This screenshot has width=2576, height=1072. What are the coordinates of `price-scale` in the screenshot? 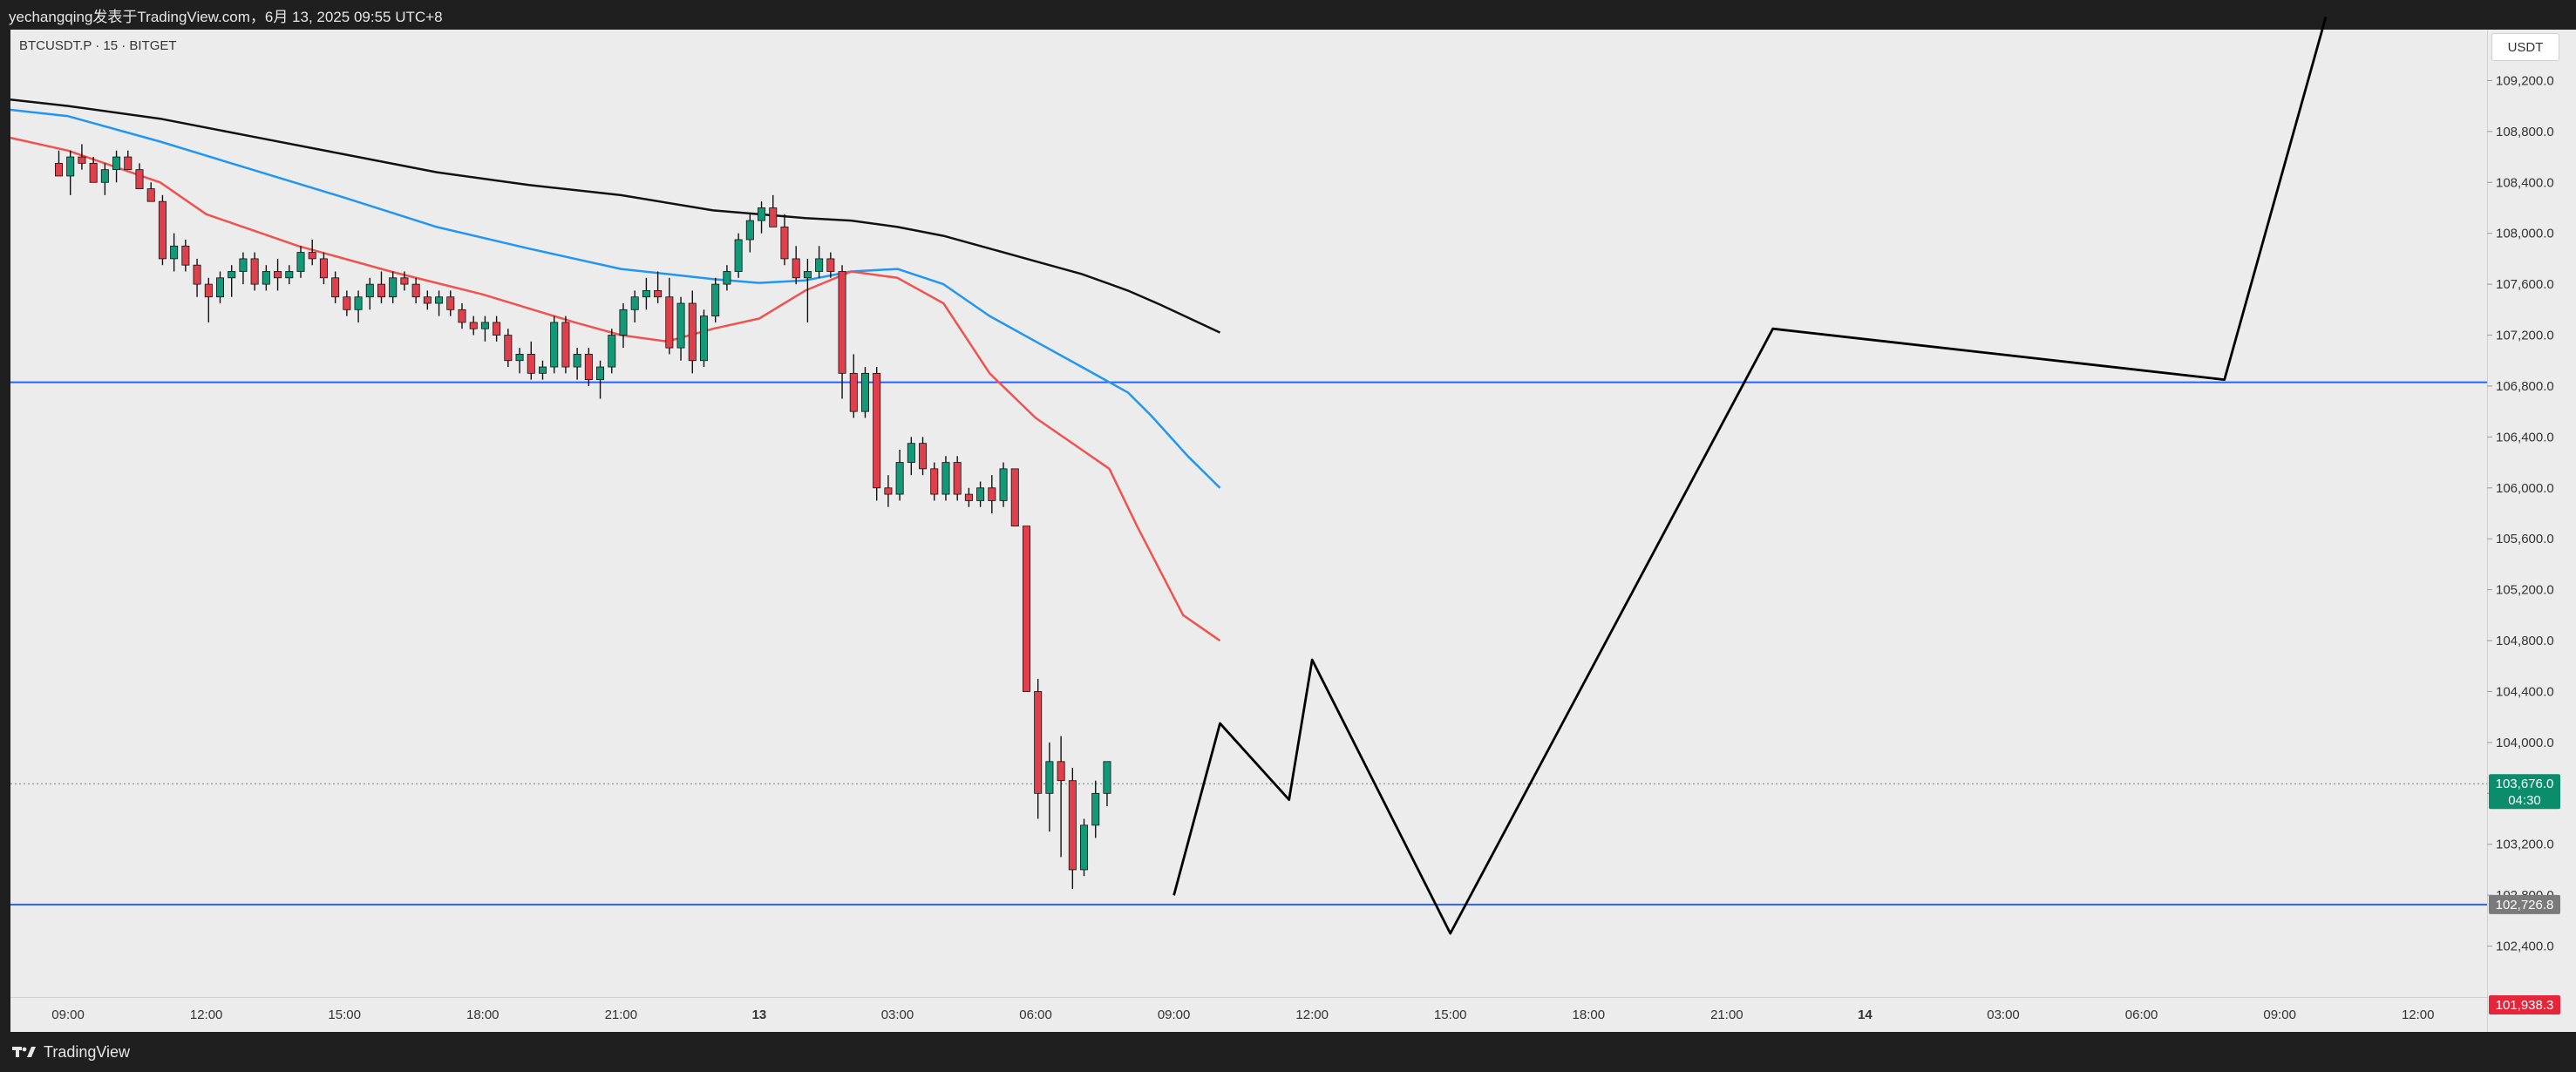 It's located at (2531, 531).